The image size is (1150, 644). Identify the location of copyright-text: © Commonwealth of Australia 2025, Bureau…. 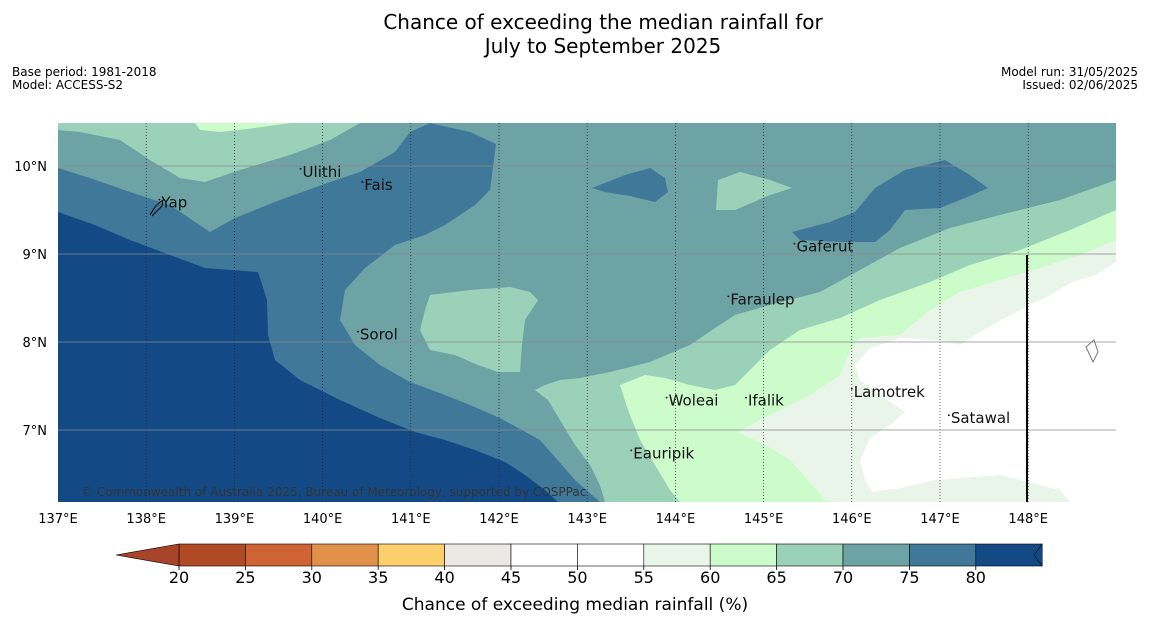
(333, 492).